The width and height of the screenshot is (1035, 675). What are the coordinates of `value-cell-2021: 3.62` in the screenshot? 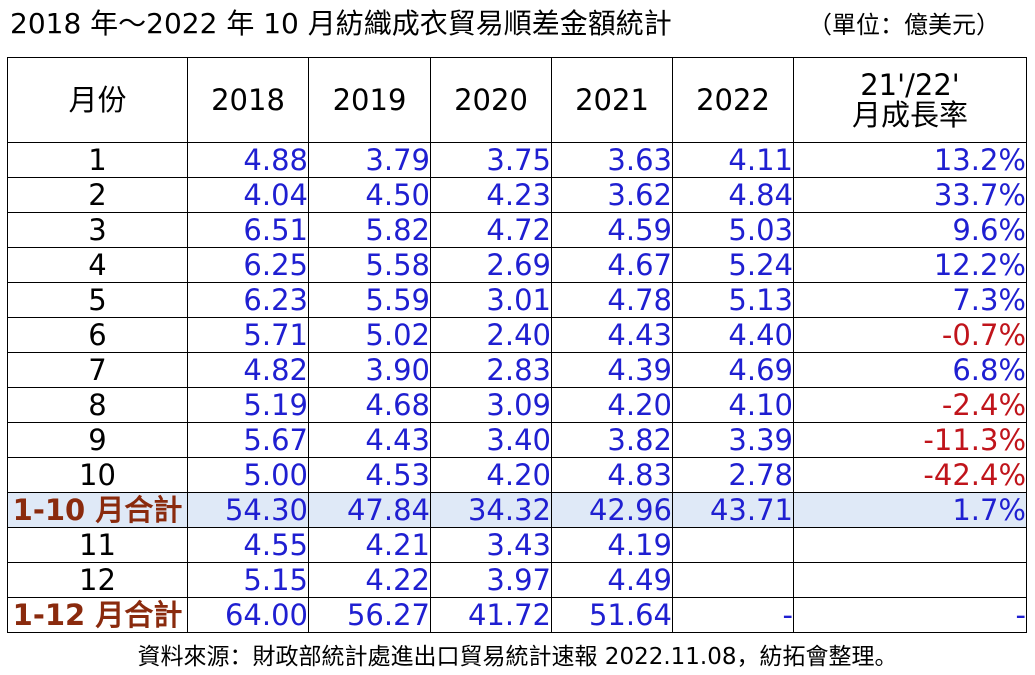 It's located at (612, 195).